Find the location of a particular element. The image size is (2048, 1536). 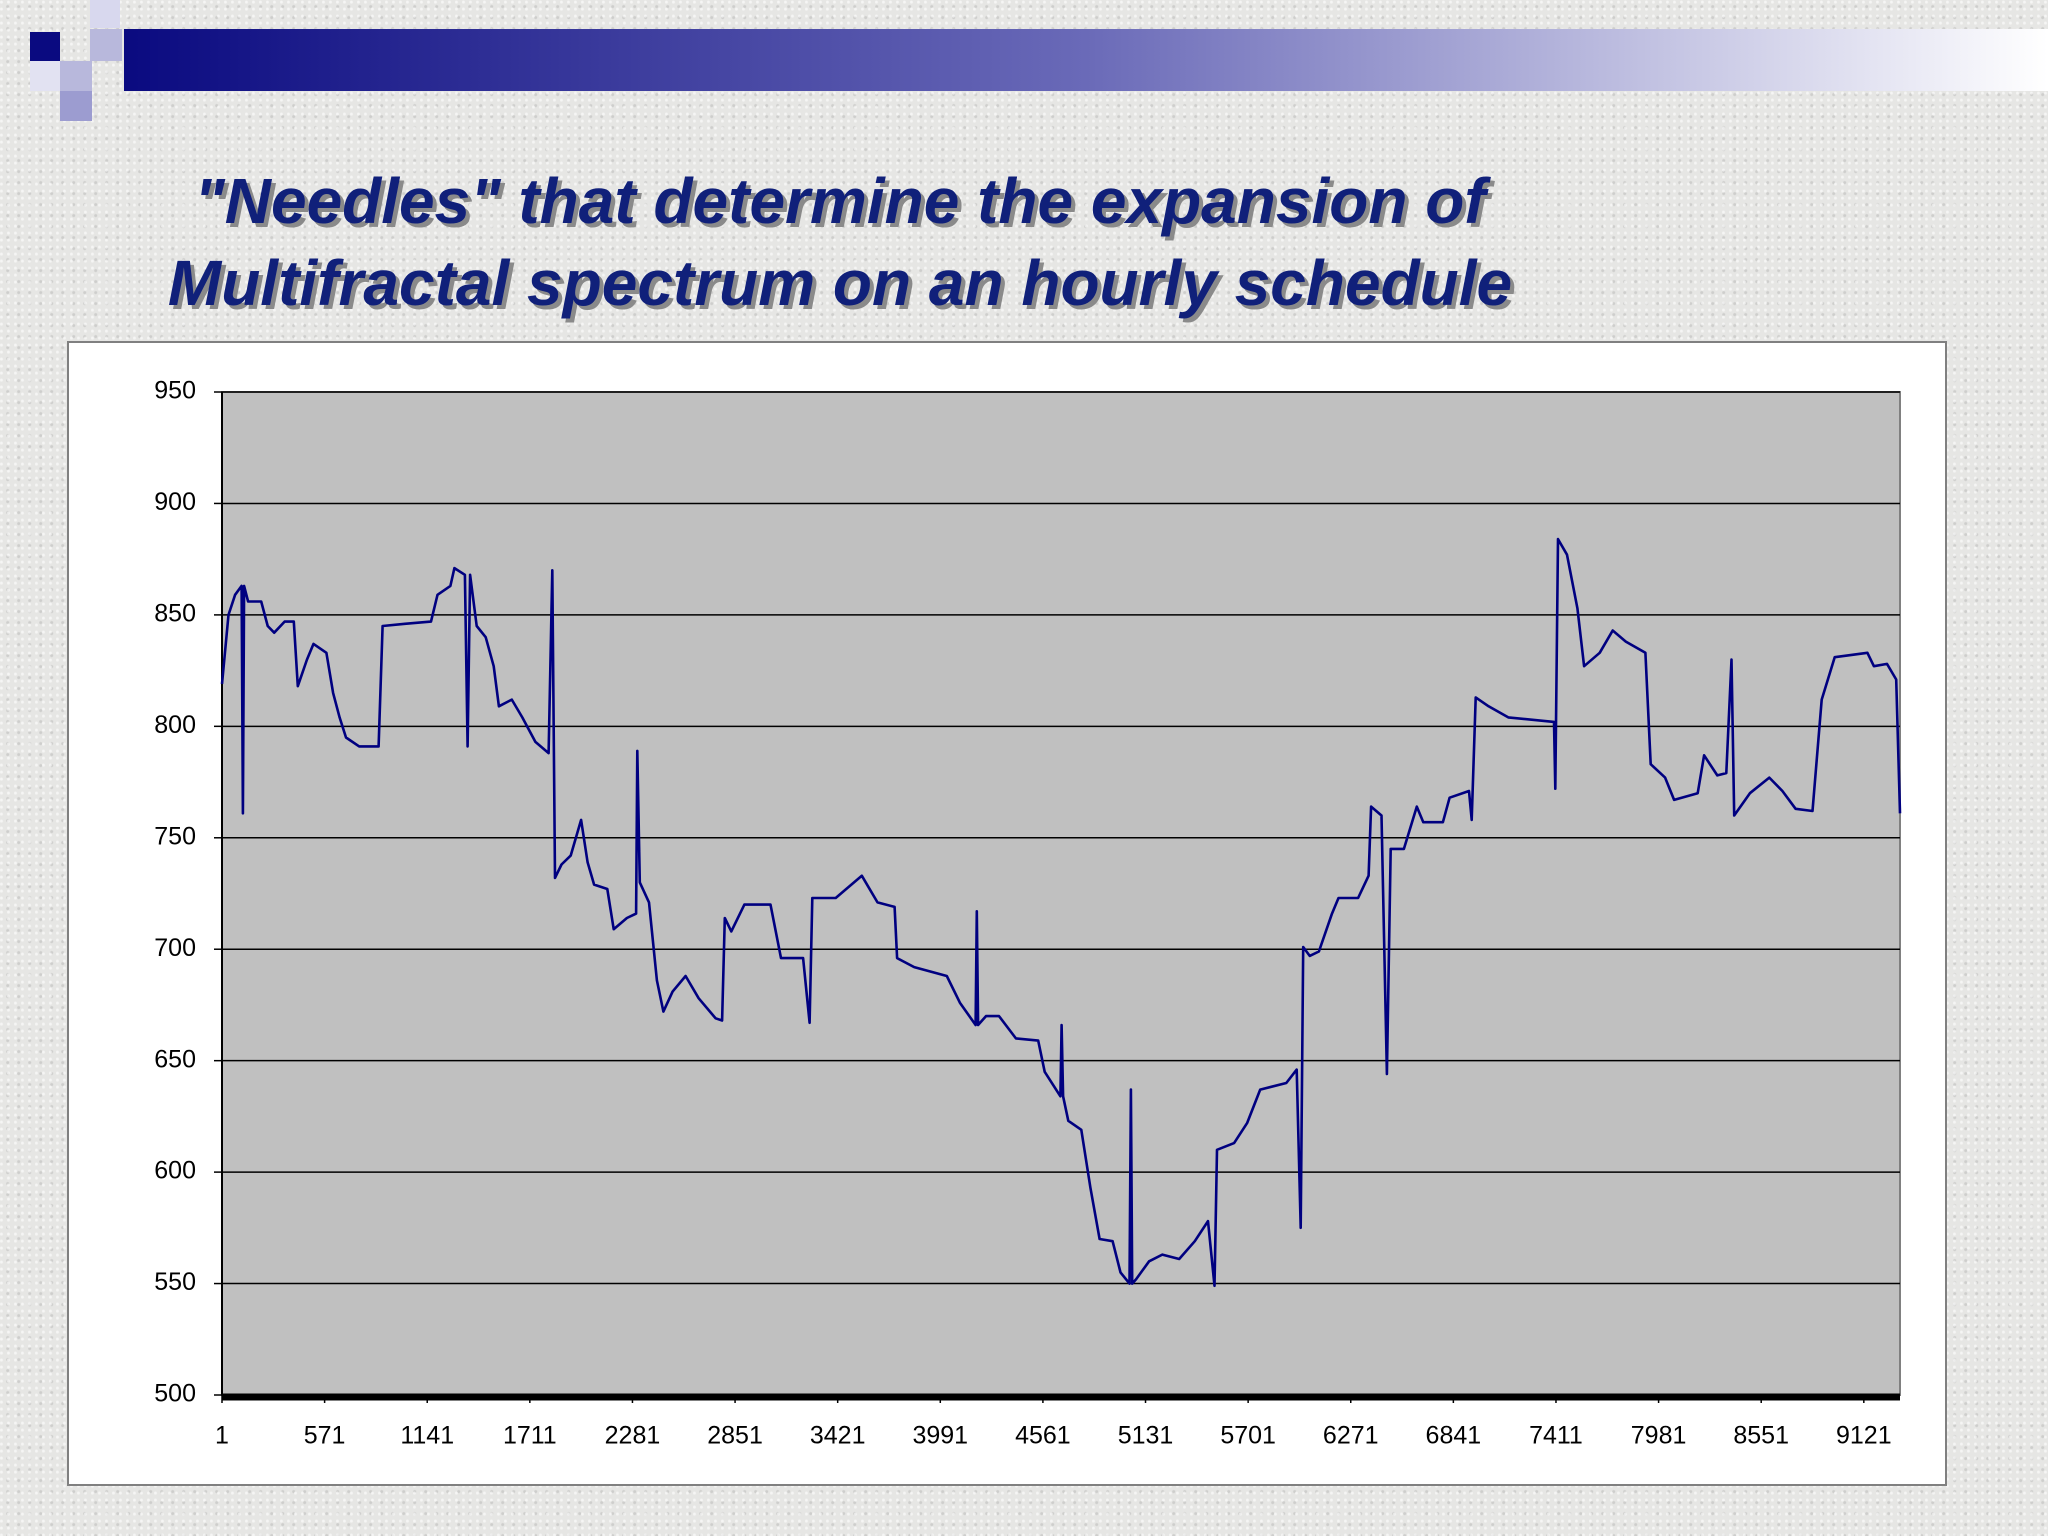

x-tick-label: 3991 is located at coordinates (940, 1436).